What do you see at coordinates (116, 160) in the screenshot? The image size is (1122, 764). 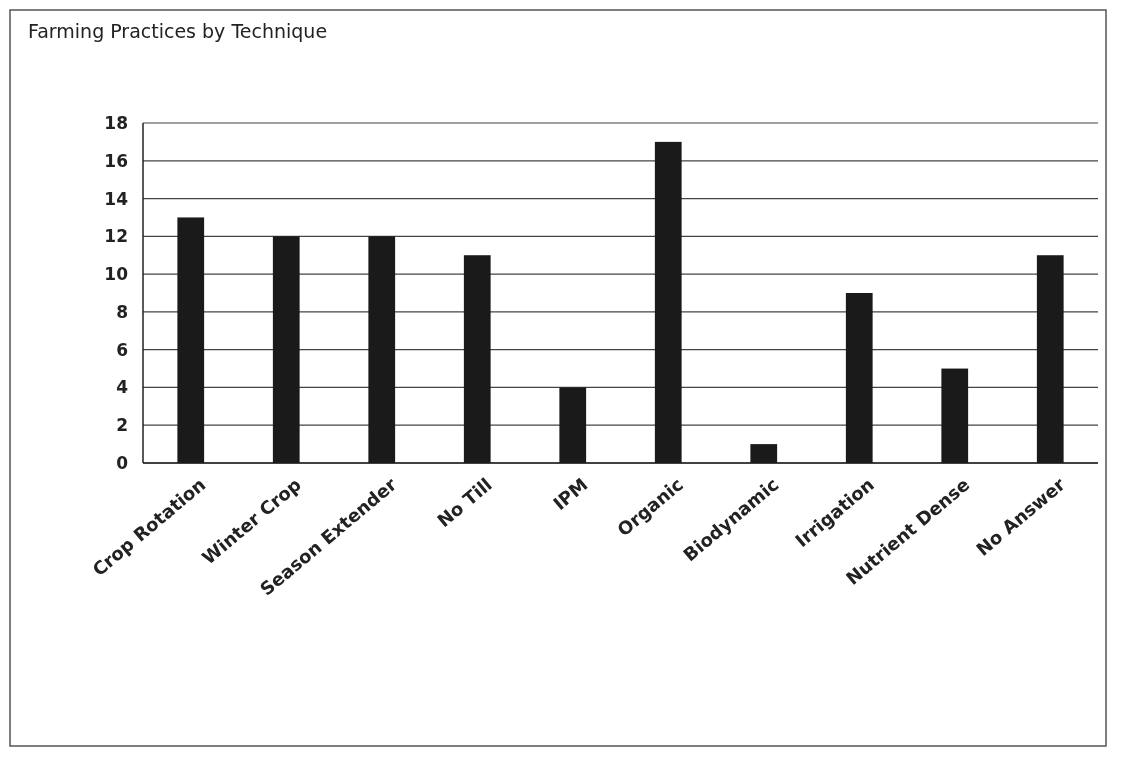 I see `y-tick-label: 16` at bounding box center [116, 160].